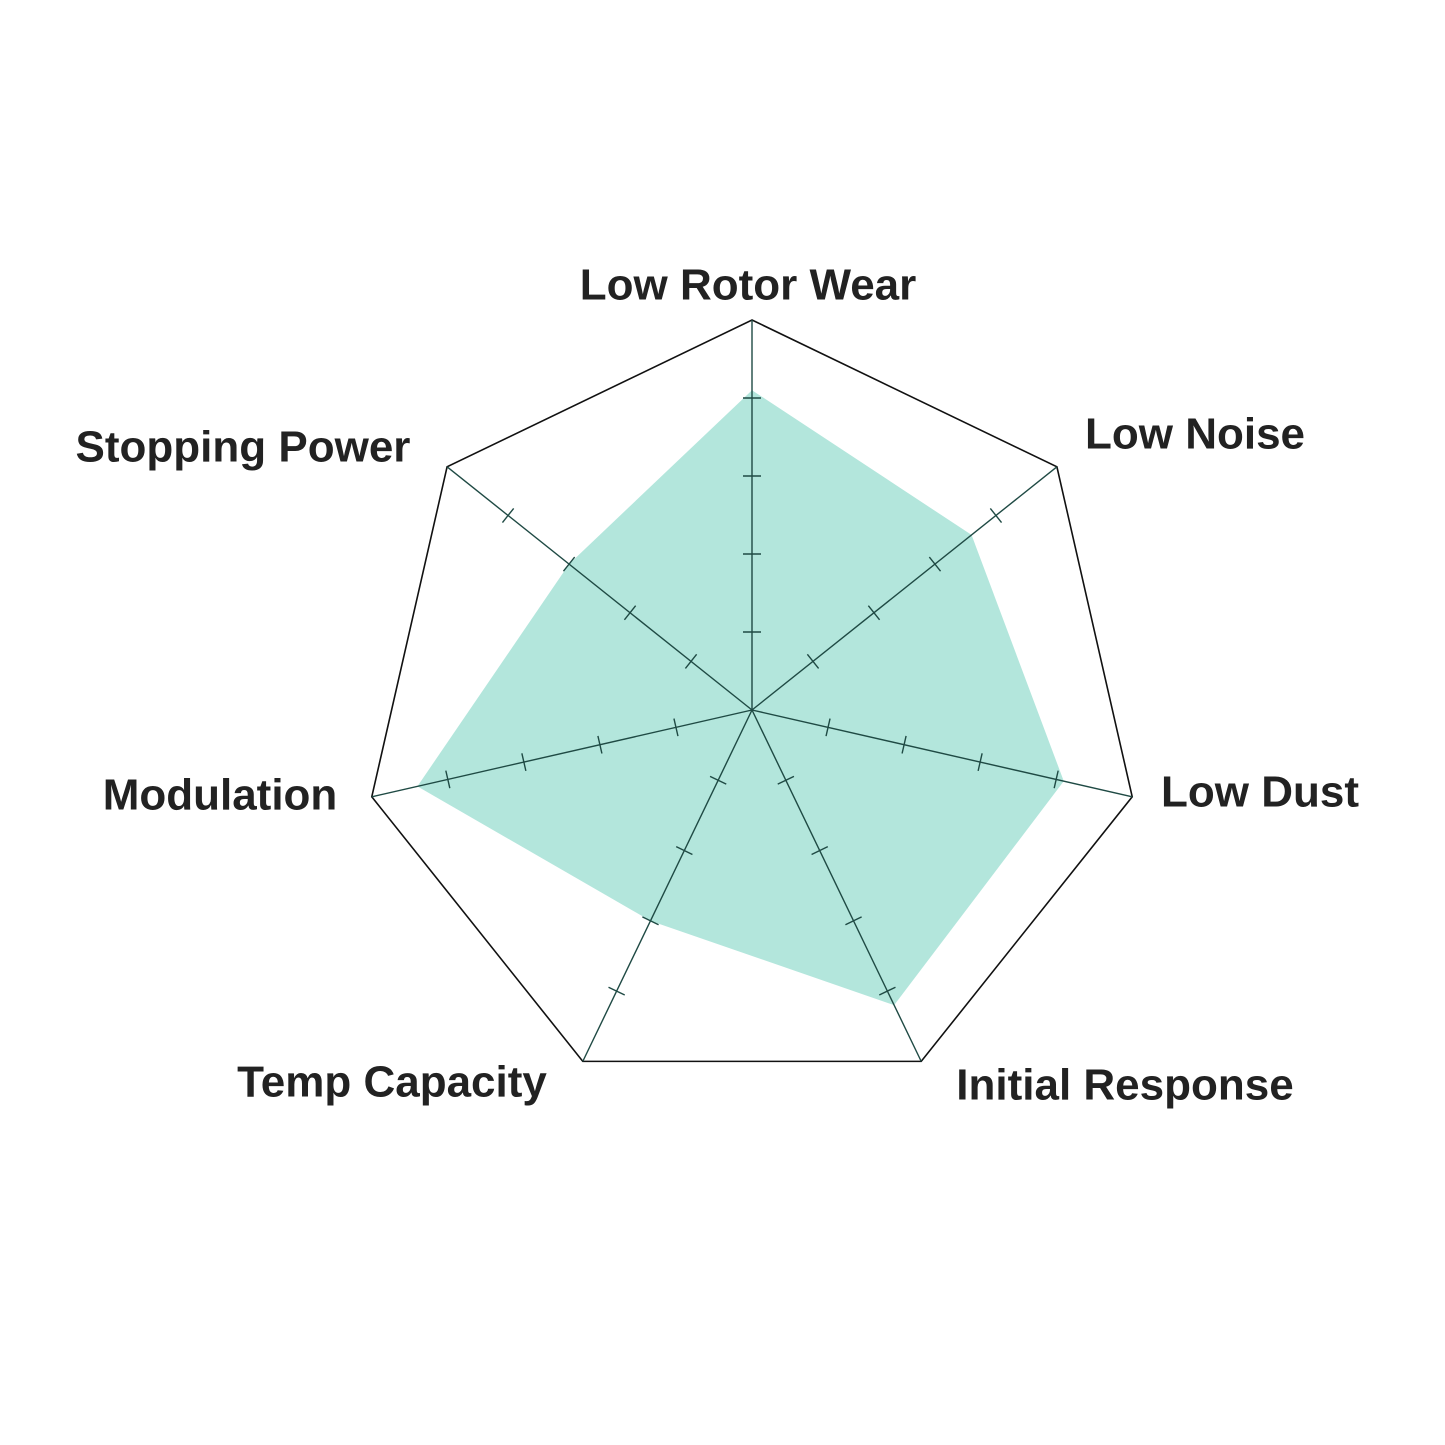 Image resolution: width=1445 pixels, height=1445 pixels. What do you see at coordinates (243, 447) in the screenshot?
I see `axis-label: Stopping Power` at bounding box center [243, 447].